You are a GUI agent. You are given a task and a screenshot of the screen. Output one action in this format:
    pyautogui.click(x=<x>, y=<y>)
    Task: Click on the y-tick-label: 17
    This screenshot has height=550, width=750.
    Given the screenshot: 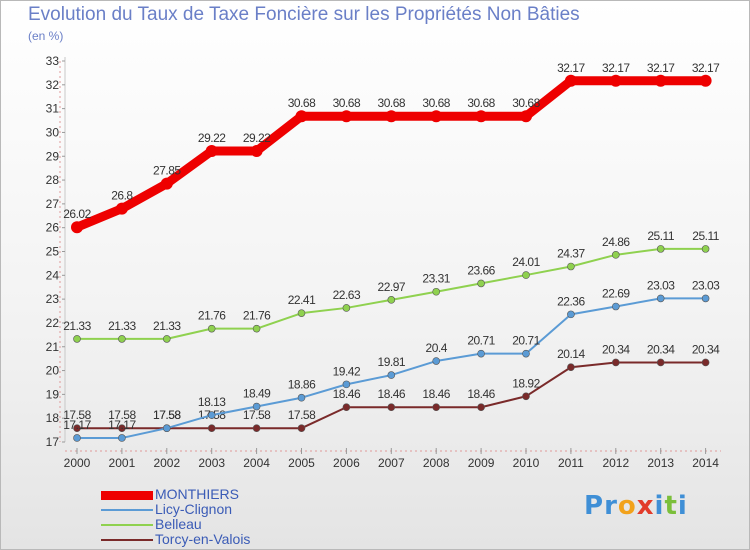 What is the action you would take?
    pyautogui.click(x=53, y=442)
    